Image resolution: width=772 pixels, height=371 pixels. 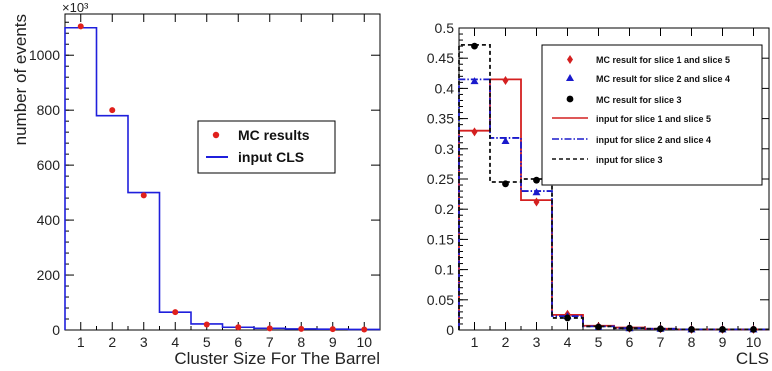 What do you see at coordinates (49, 275) in the screenshot?
I see `left-y-tick-label: 200` at bounding box center [49, 275].